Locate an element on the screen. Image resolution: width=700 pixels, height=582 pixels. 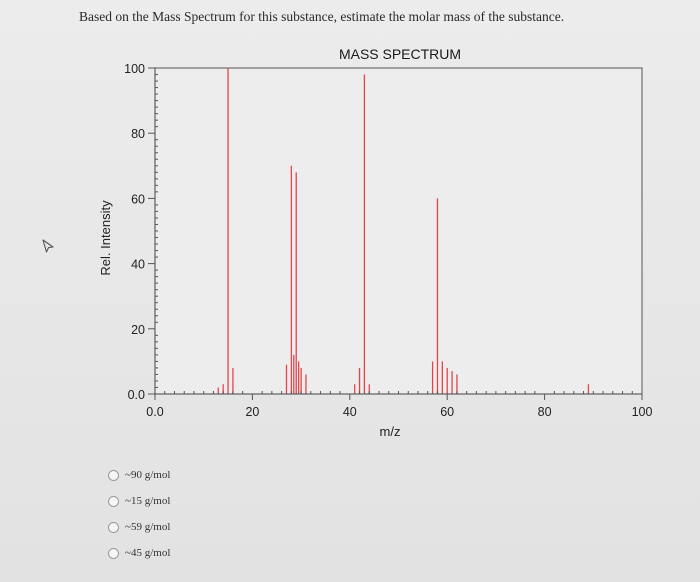
option-45-gmol: ~45 g/mol is located at coordinates (139, 553).